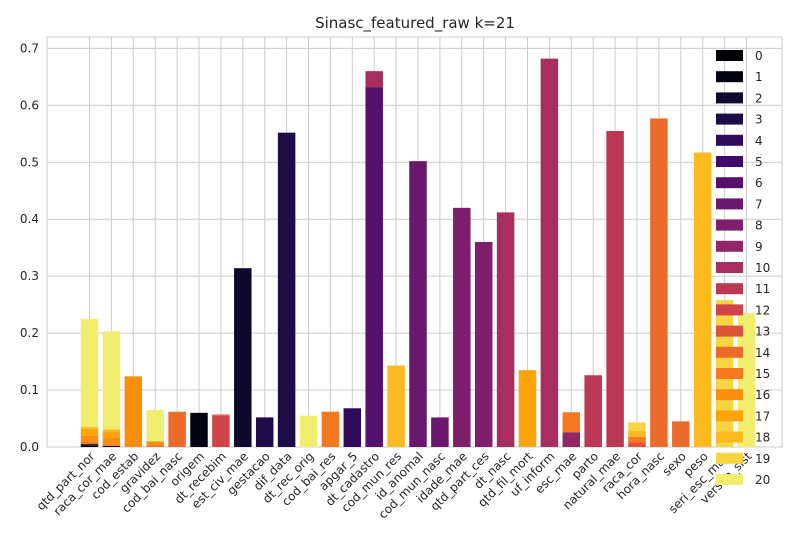 This screenshot has width=800, height=550. I want to click on y-tick-label: 0.2, so click(29, 333).